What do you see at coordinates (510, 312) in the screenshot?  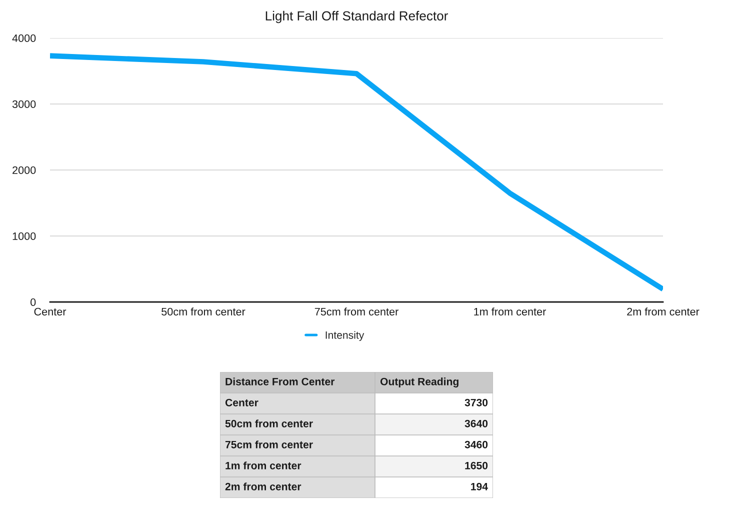 I see `x-tick-label: 1m from center` at bounding box center [510, 312].